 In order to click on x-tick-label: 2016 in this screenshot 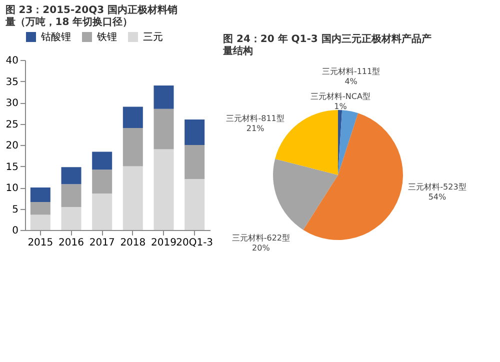, I will do `click(71, 243)`.